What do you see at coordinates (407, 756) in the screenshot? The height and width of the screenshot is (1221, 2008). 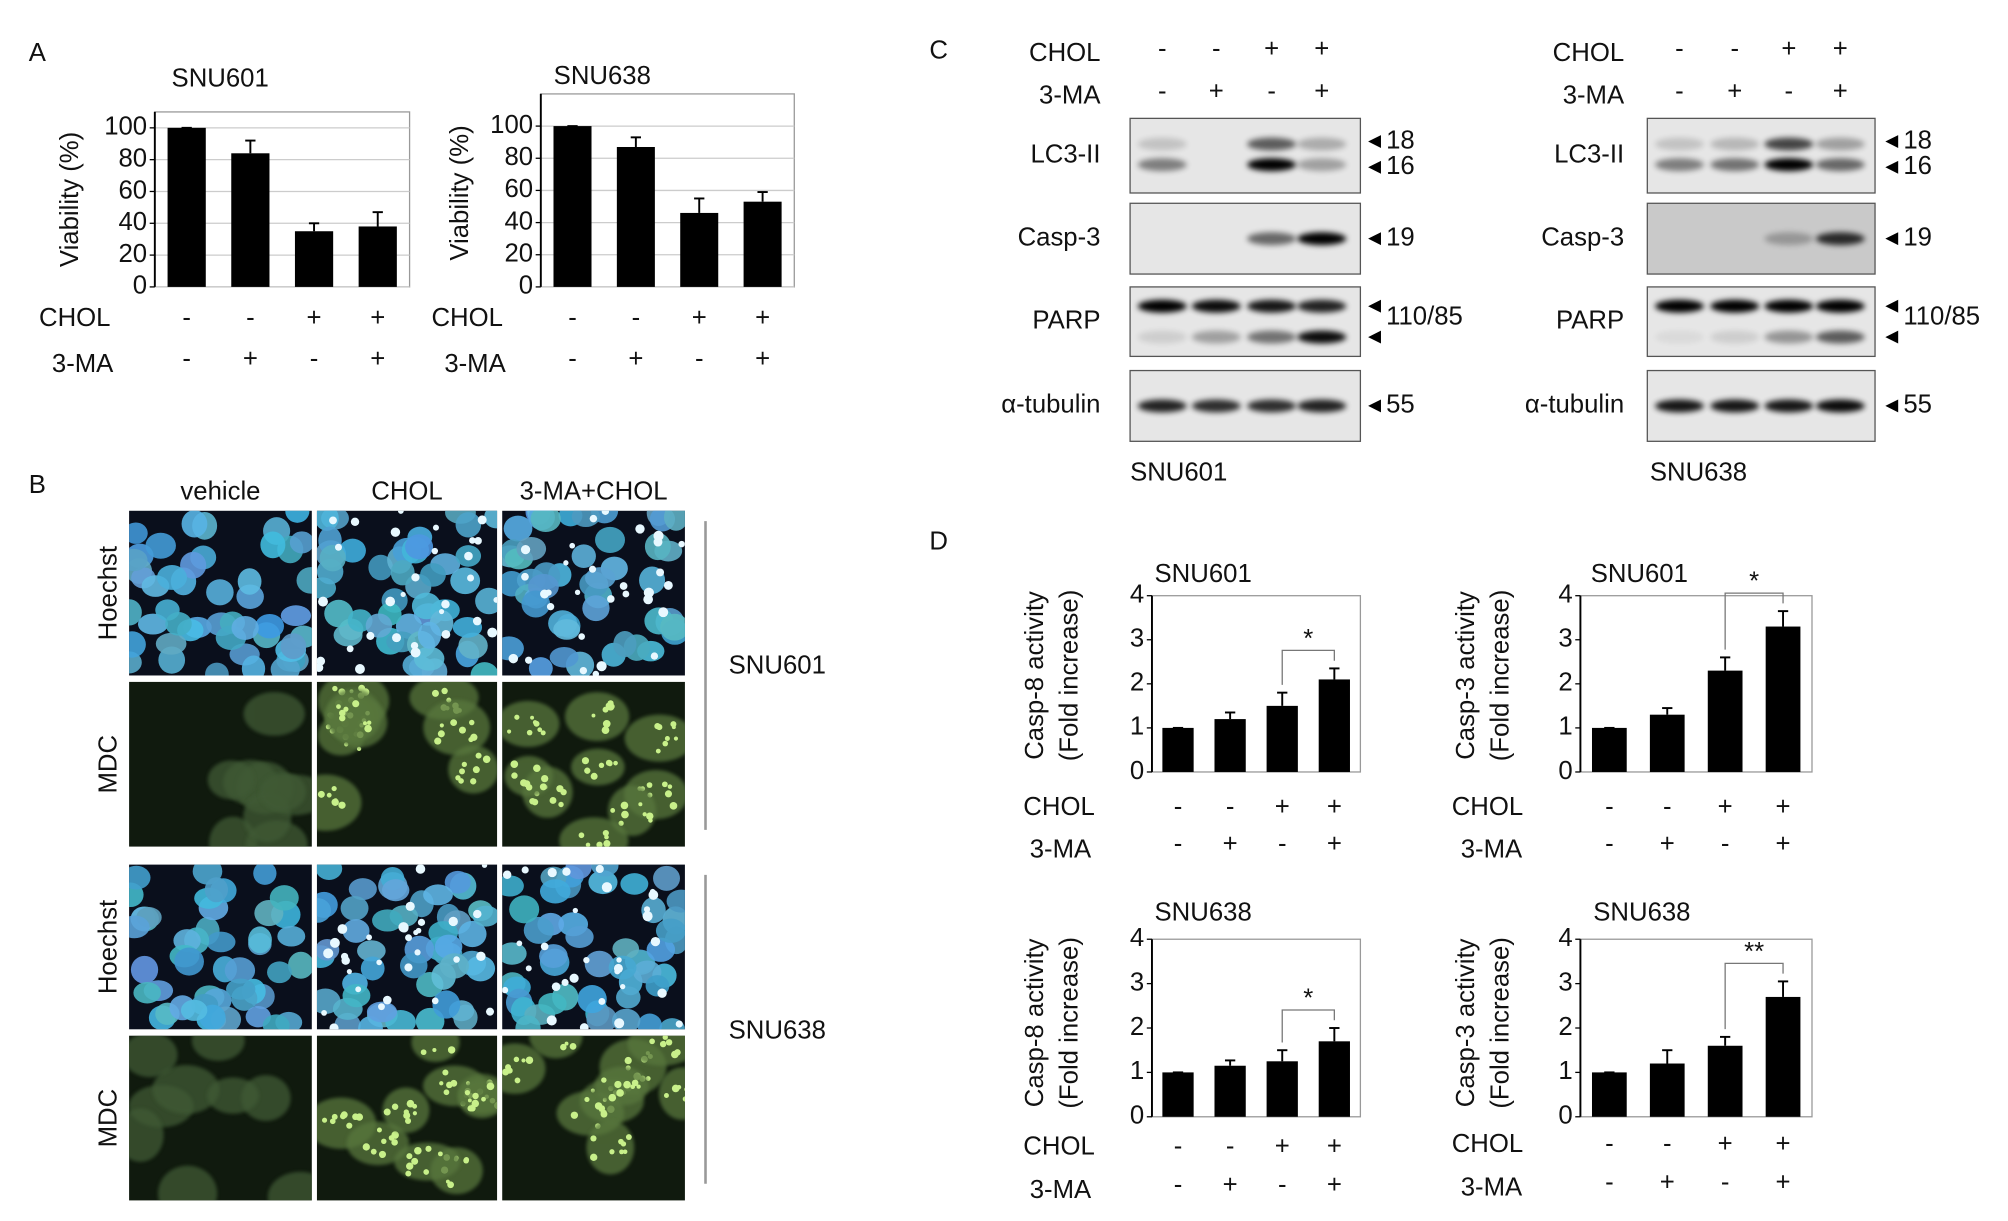 I see `micrograph-content` at bounding box center [407, 756].